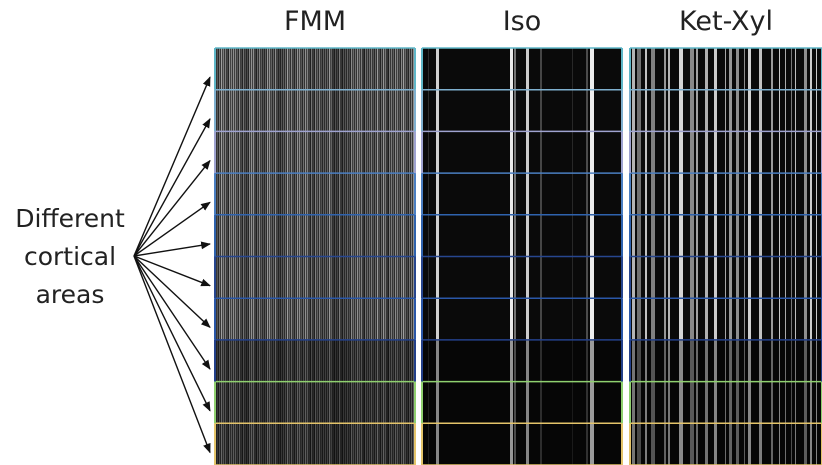  What do you see at coordinates (726, 21) in the screenshot?
I see `panel-title-ket-xyl: Ket-Xyl` at bounding box center [726, 21].